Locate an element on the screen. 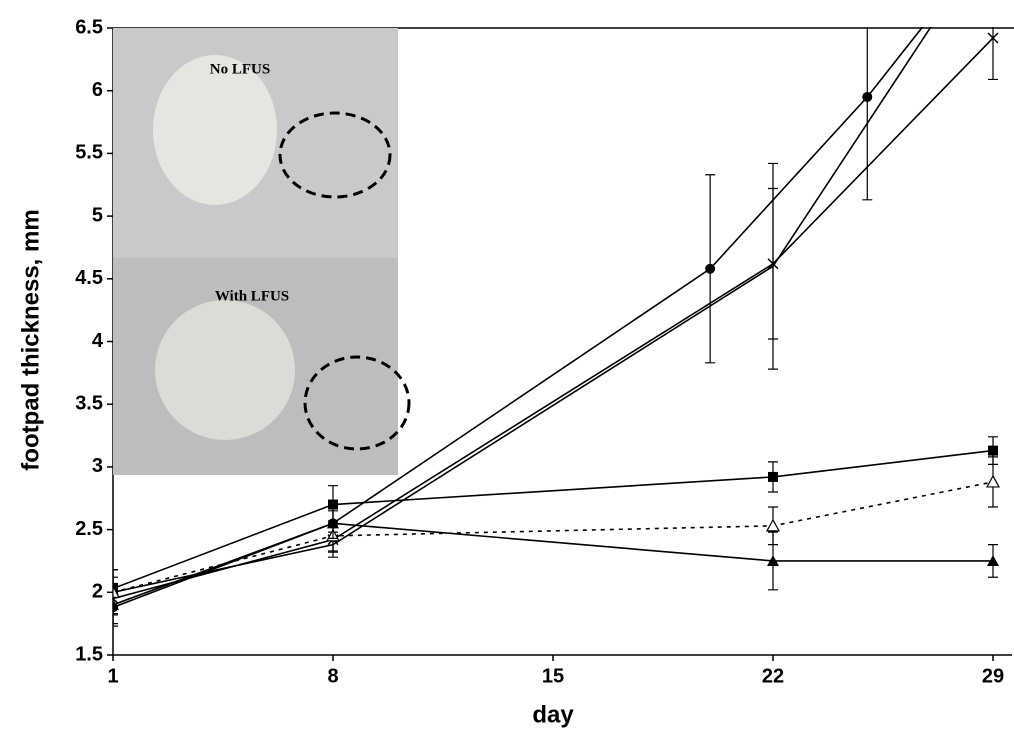 The width and height of the screenshot is (1014, 731). y-axis-label: footpad thickness, mm is located at coordinates (30, 339).